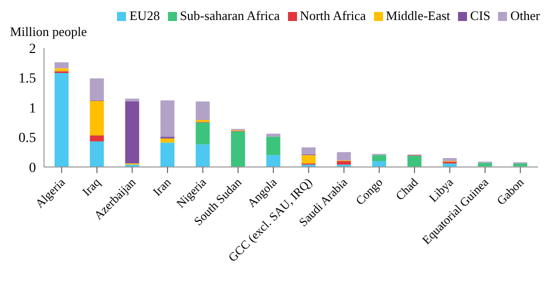 This screenshot has width=550, height=285. Describe the element at coordinates (32, 49) in the screenshot. I see `y-tick-label: 2` at that location.